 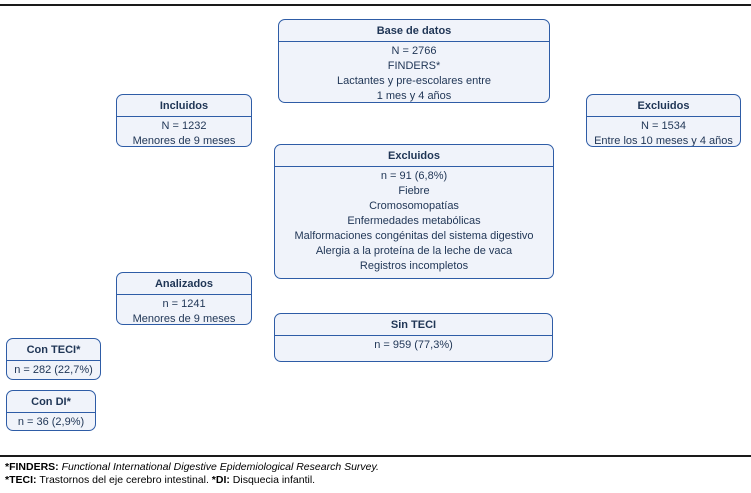 What do you see at coordinates (375, 456) in the screenshot?
I see `footnote-divider` at bounding box center [375, 456].